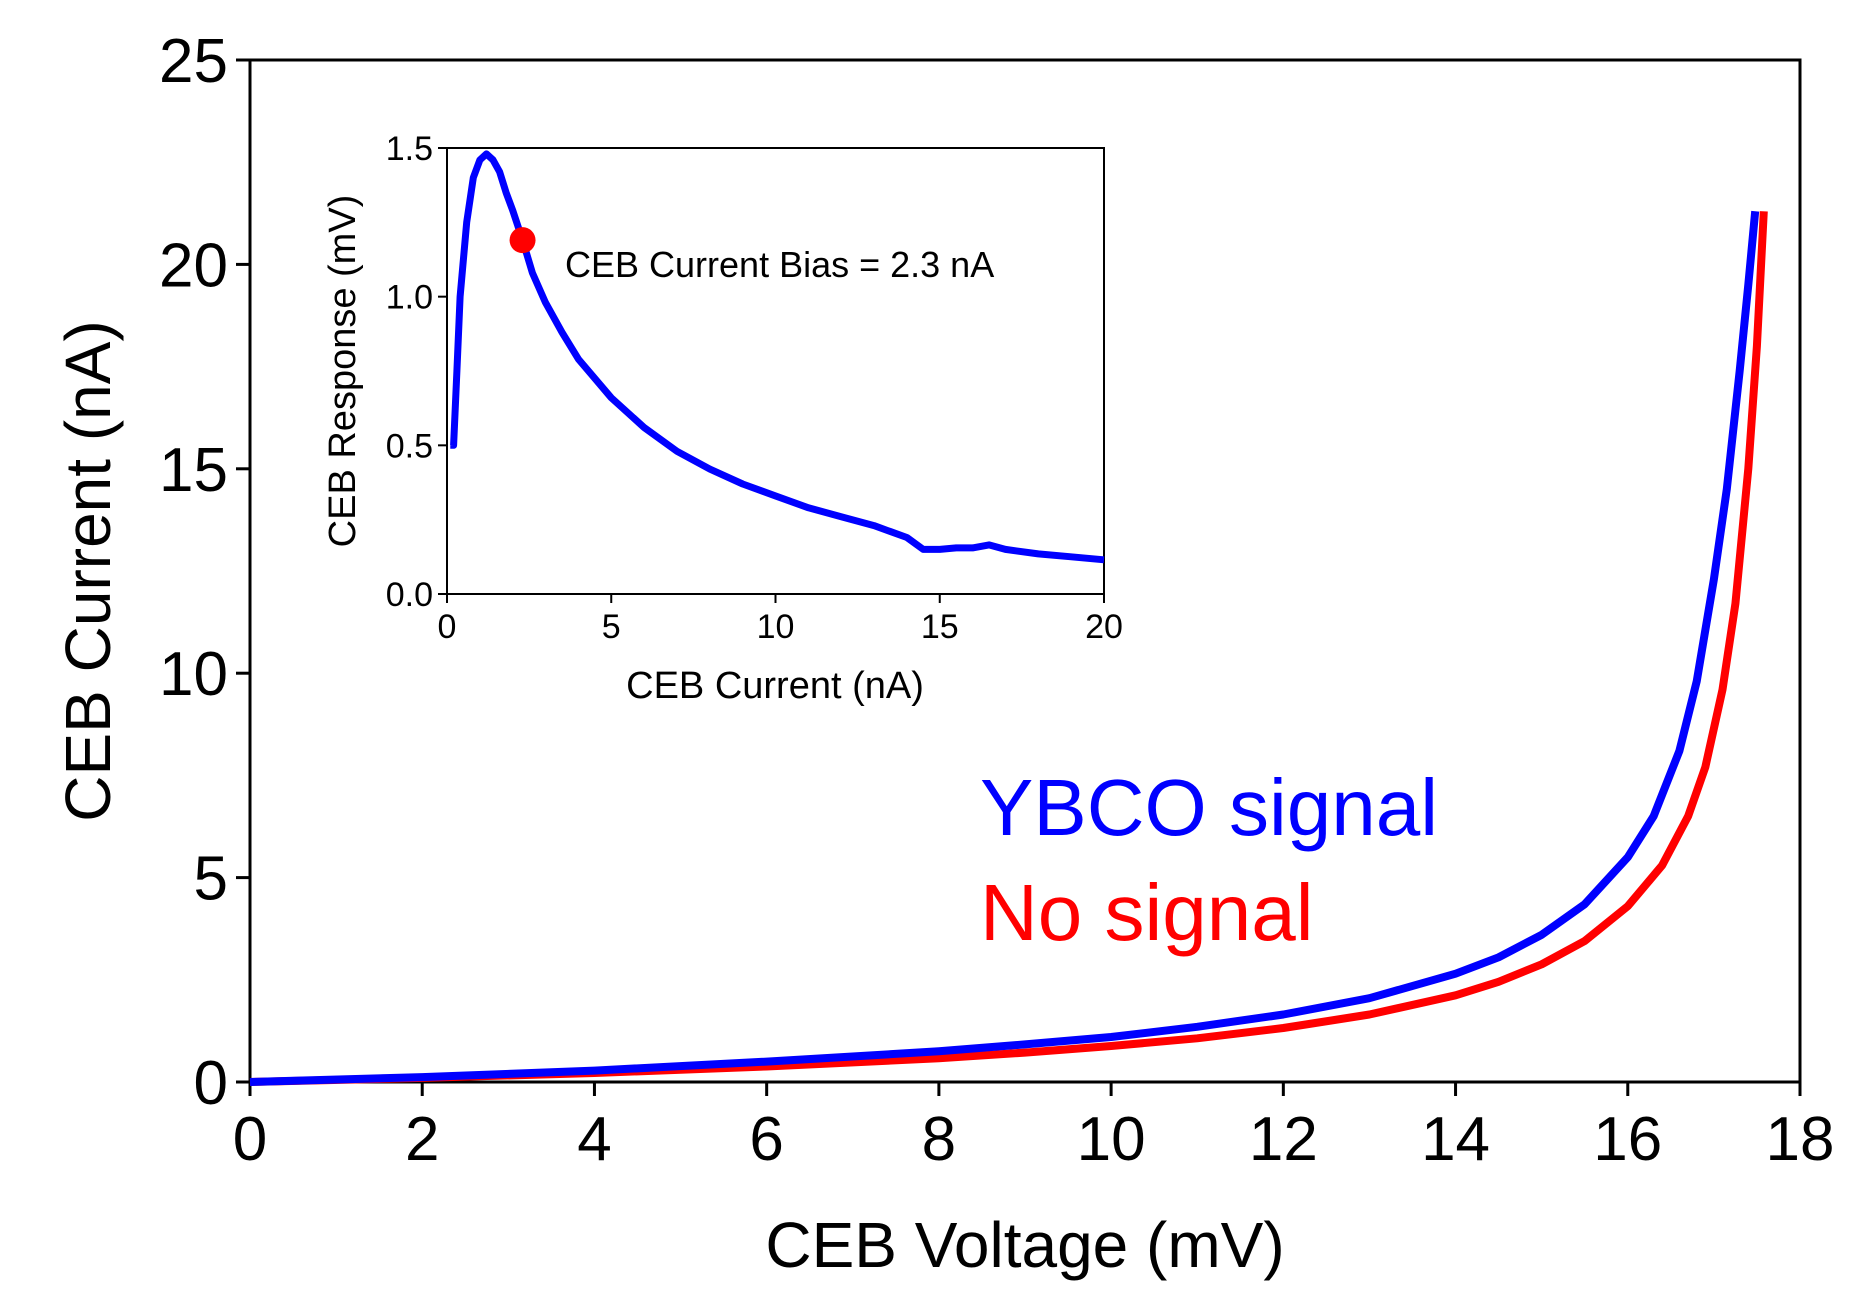 This screenshot has width=1870, height=1305. I want to click on legend-ybco-signal: YBCO signal, so click(1209, 807).